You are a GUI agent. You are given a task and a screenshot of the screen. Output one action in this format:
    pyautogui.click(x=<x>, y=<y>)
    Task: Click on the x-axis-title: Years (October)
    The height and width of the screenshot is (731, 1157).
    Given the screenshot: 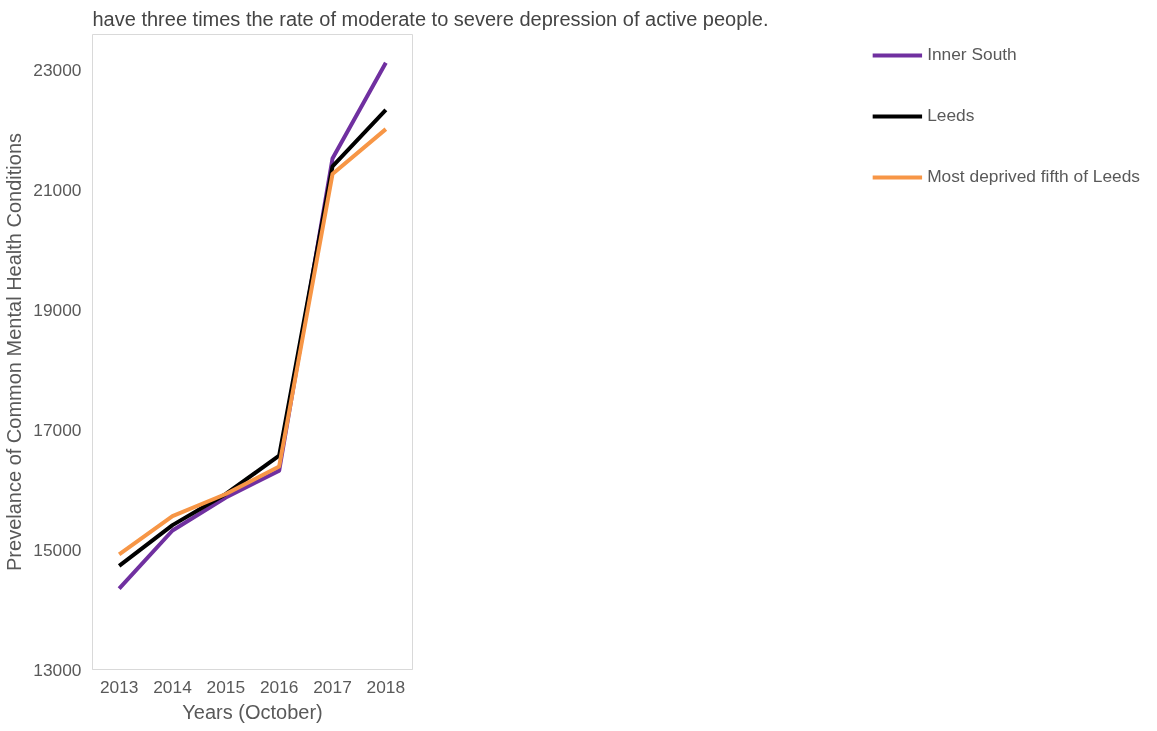 What is the action you would take?
    pyautogui.click(x=252, y=711)
    